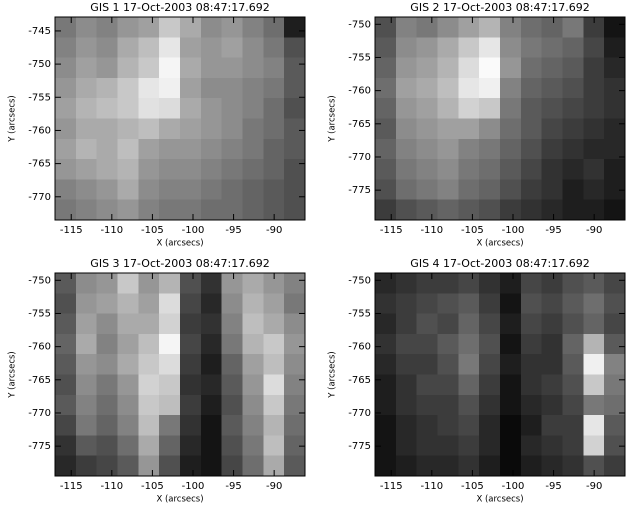 The image size is (640, 512). I want to click on y-tick-label: -770, so click(359, 157).